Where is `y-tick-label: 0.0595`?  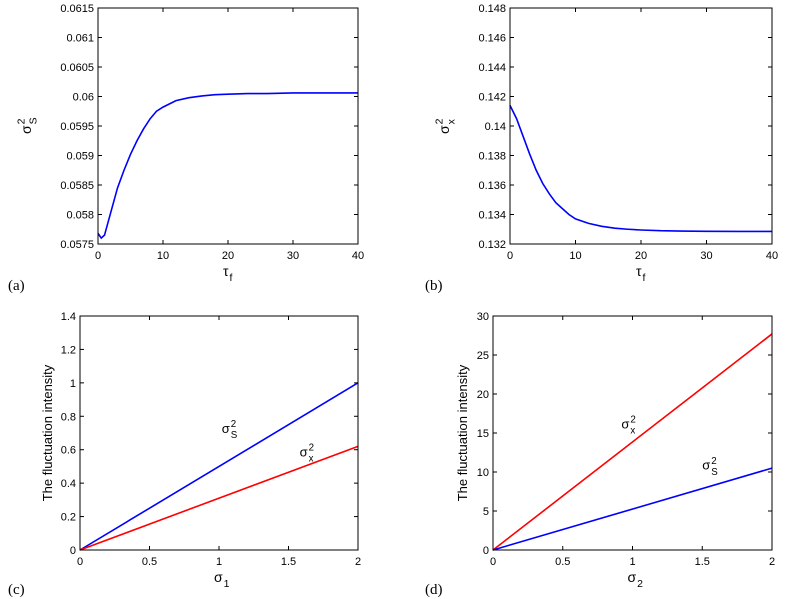 y-tick-label: 0.0595 is located at coordinates (77, 127).